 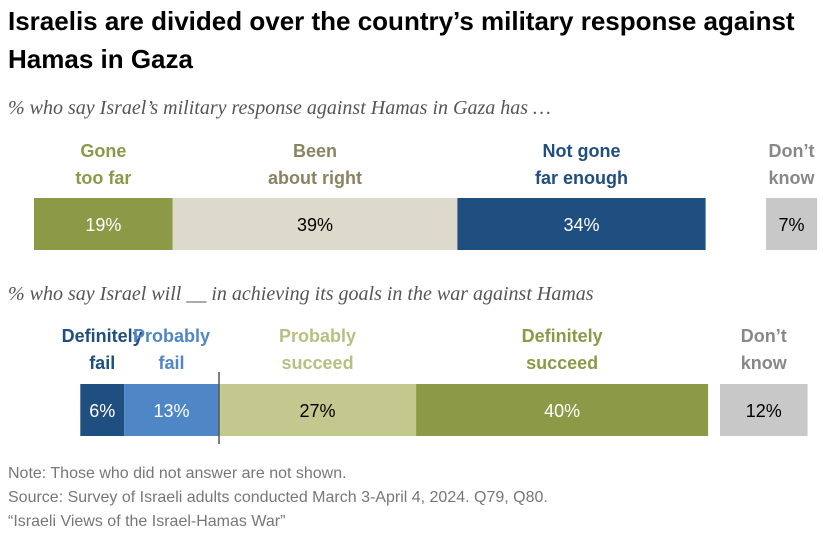 I want to click on chart1-dont-know-label-line: Don’t, so click(x=792, y=151).